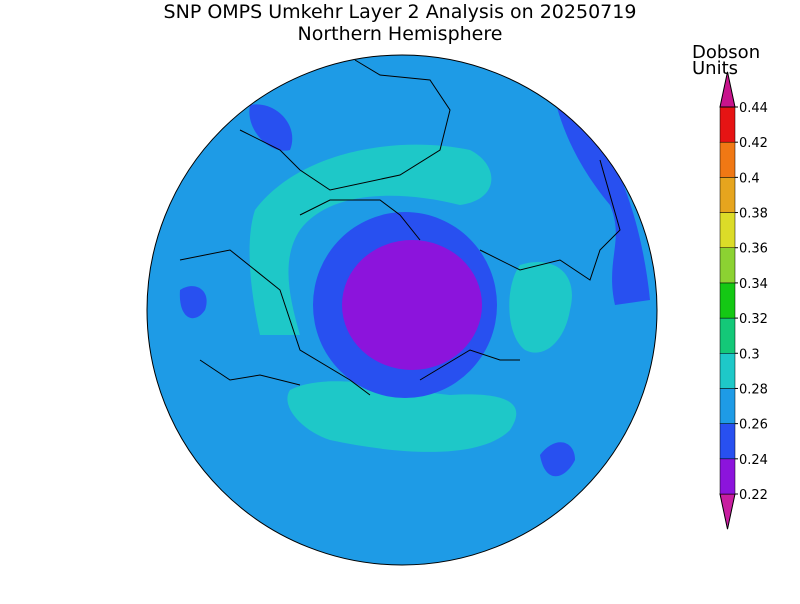 The width and height of the screenshot is (800, 604). I want to click on colorbar-tick-label: 0.32, so click(753, 319).